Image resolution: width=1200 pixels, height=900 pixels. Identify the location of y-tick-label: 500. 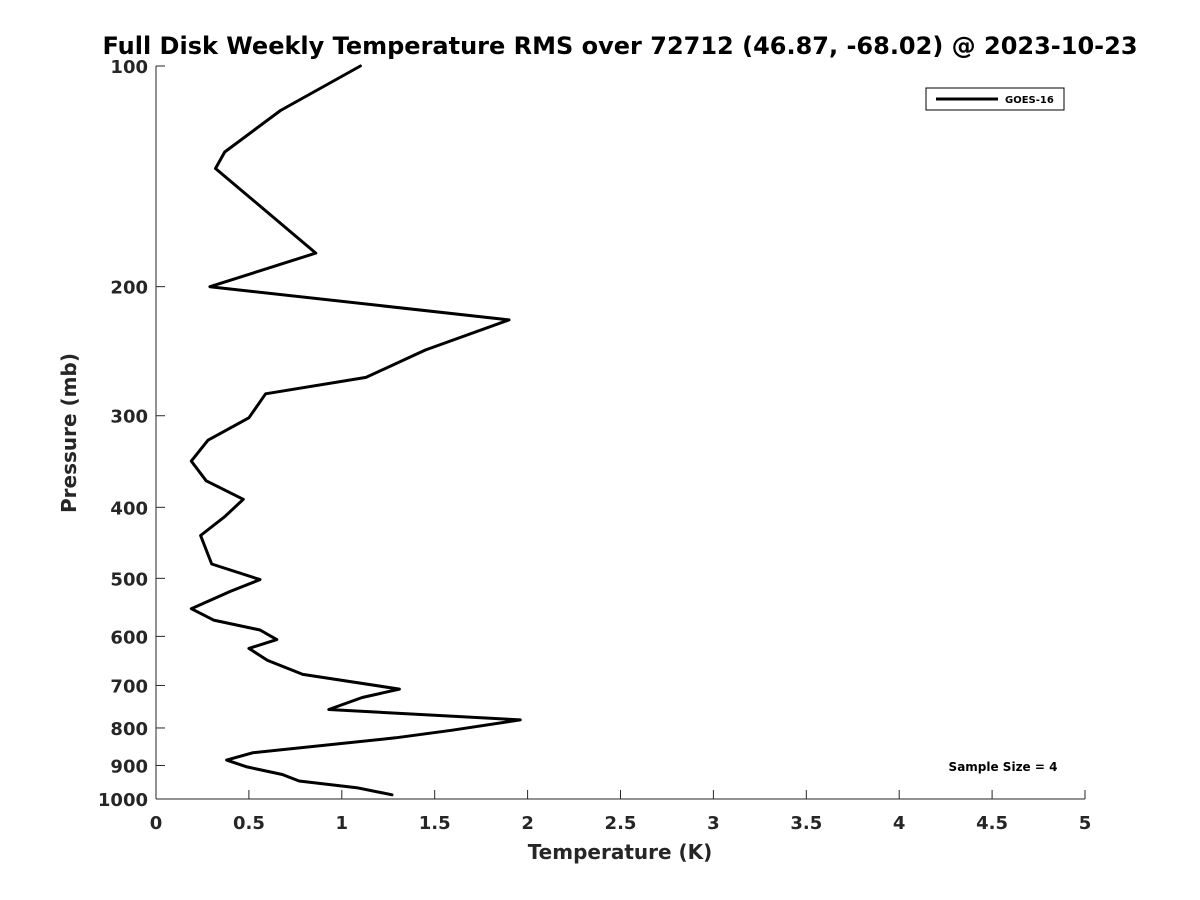
(129, 579).